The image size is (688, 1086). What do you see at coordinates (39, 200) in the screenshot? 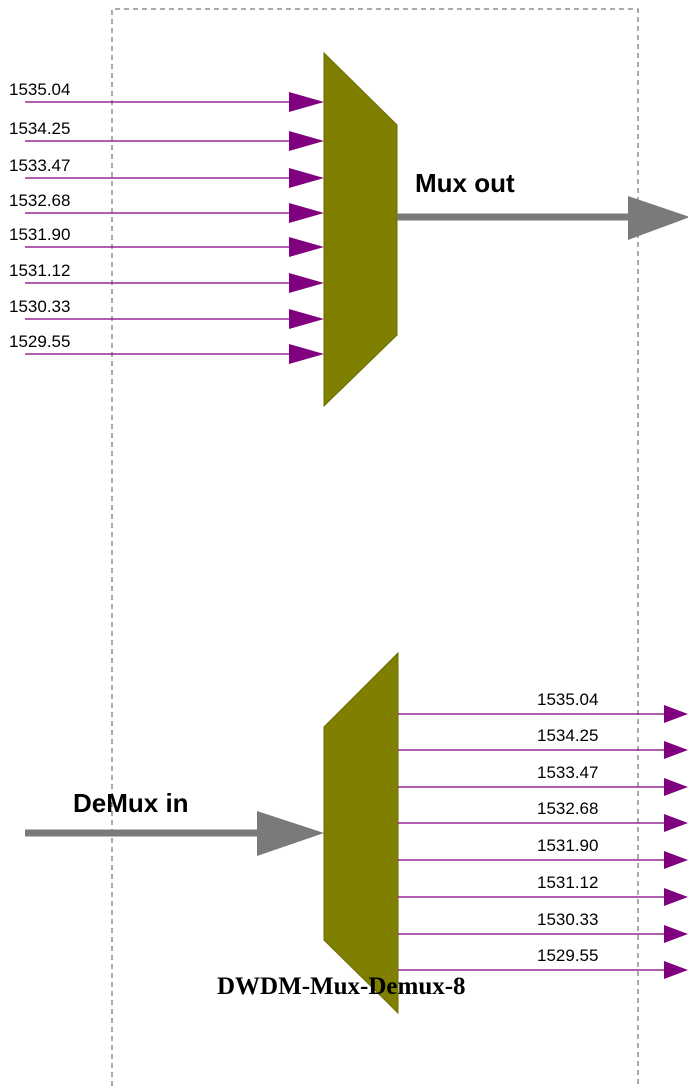
I see `mux-channel-label: 1532.68` at bounding box center [39, 200].